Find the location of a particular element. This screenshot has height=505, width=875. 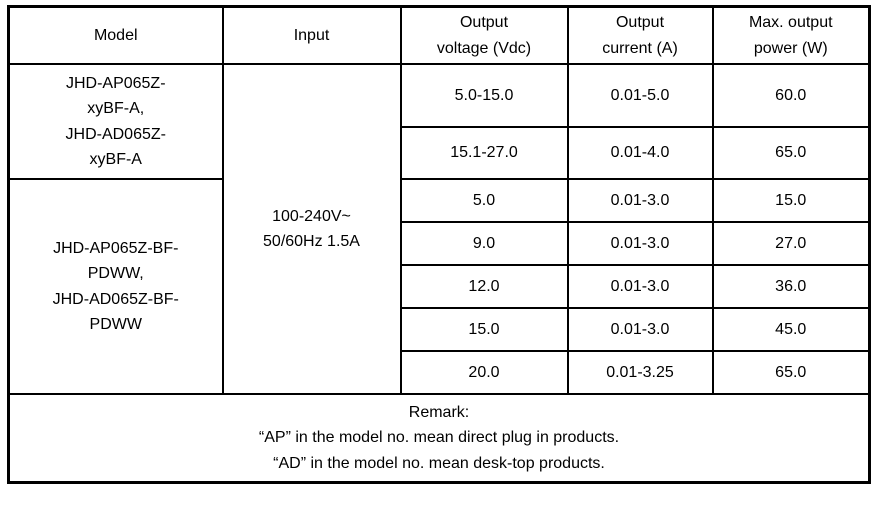

input-cell: 100-240V~ 50/60Hz 1.5A is located at coordinates (311, 229).